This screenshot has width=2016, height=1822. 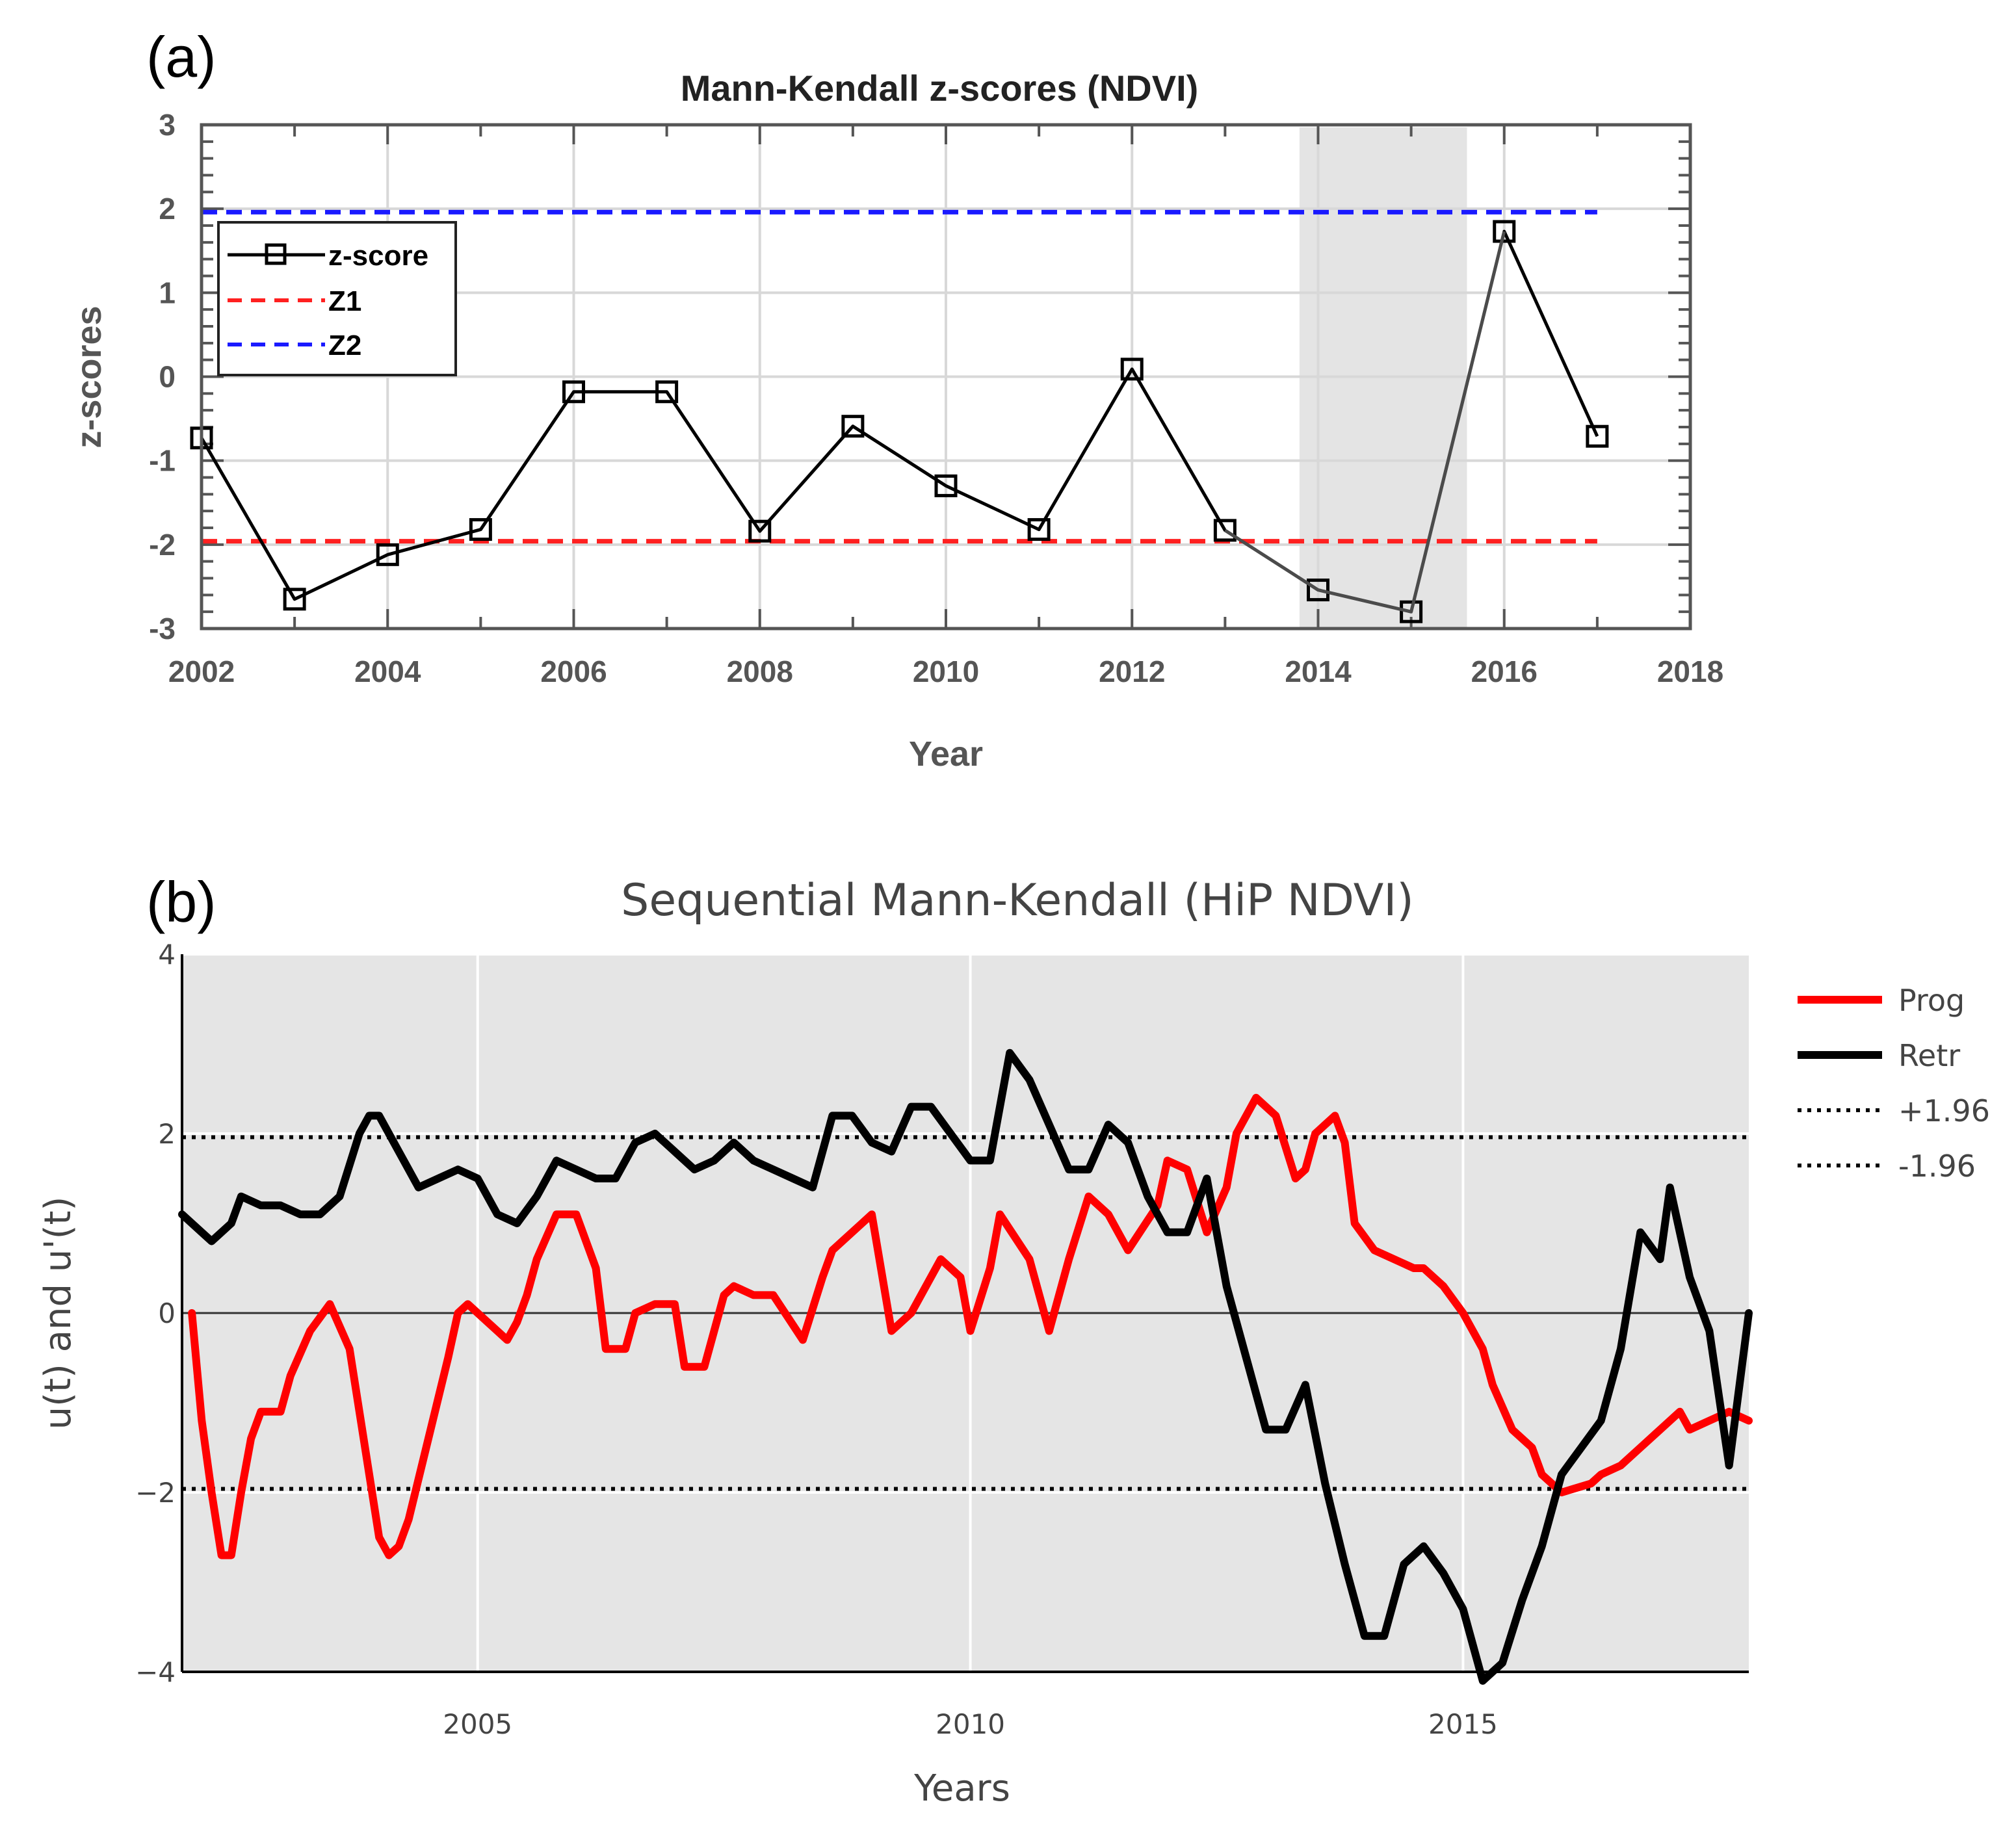 What do you see at coordinates (167, 954) in the screenshot?
I see `b-ytick-label-4: 4` at bounding box center [167, 954].